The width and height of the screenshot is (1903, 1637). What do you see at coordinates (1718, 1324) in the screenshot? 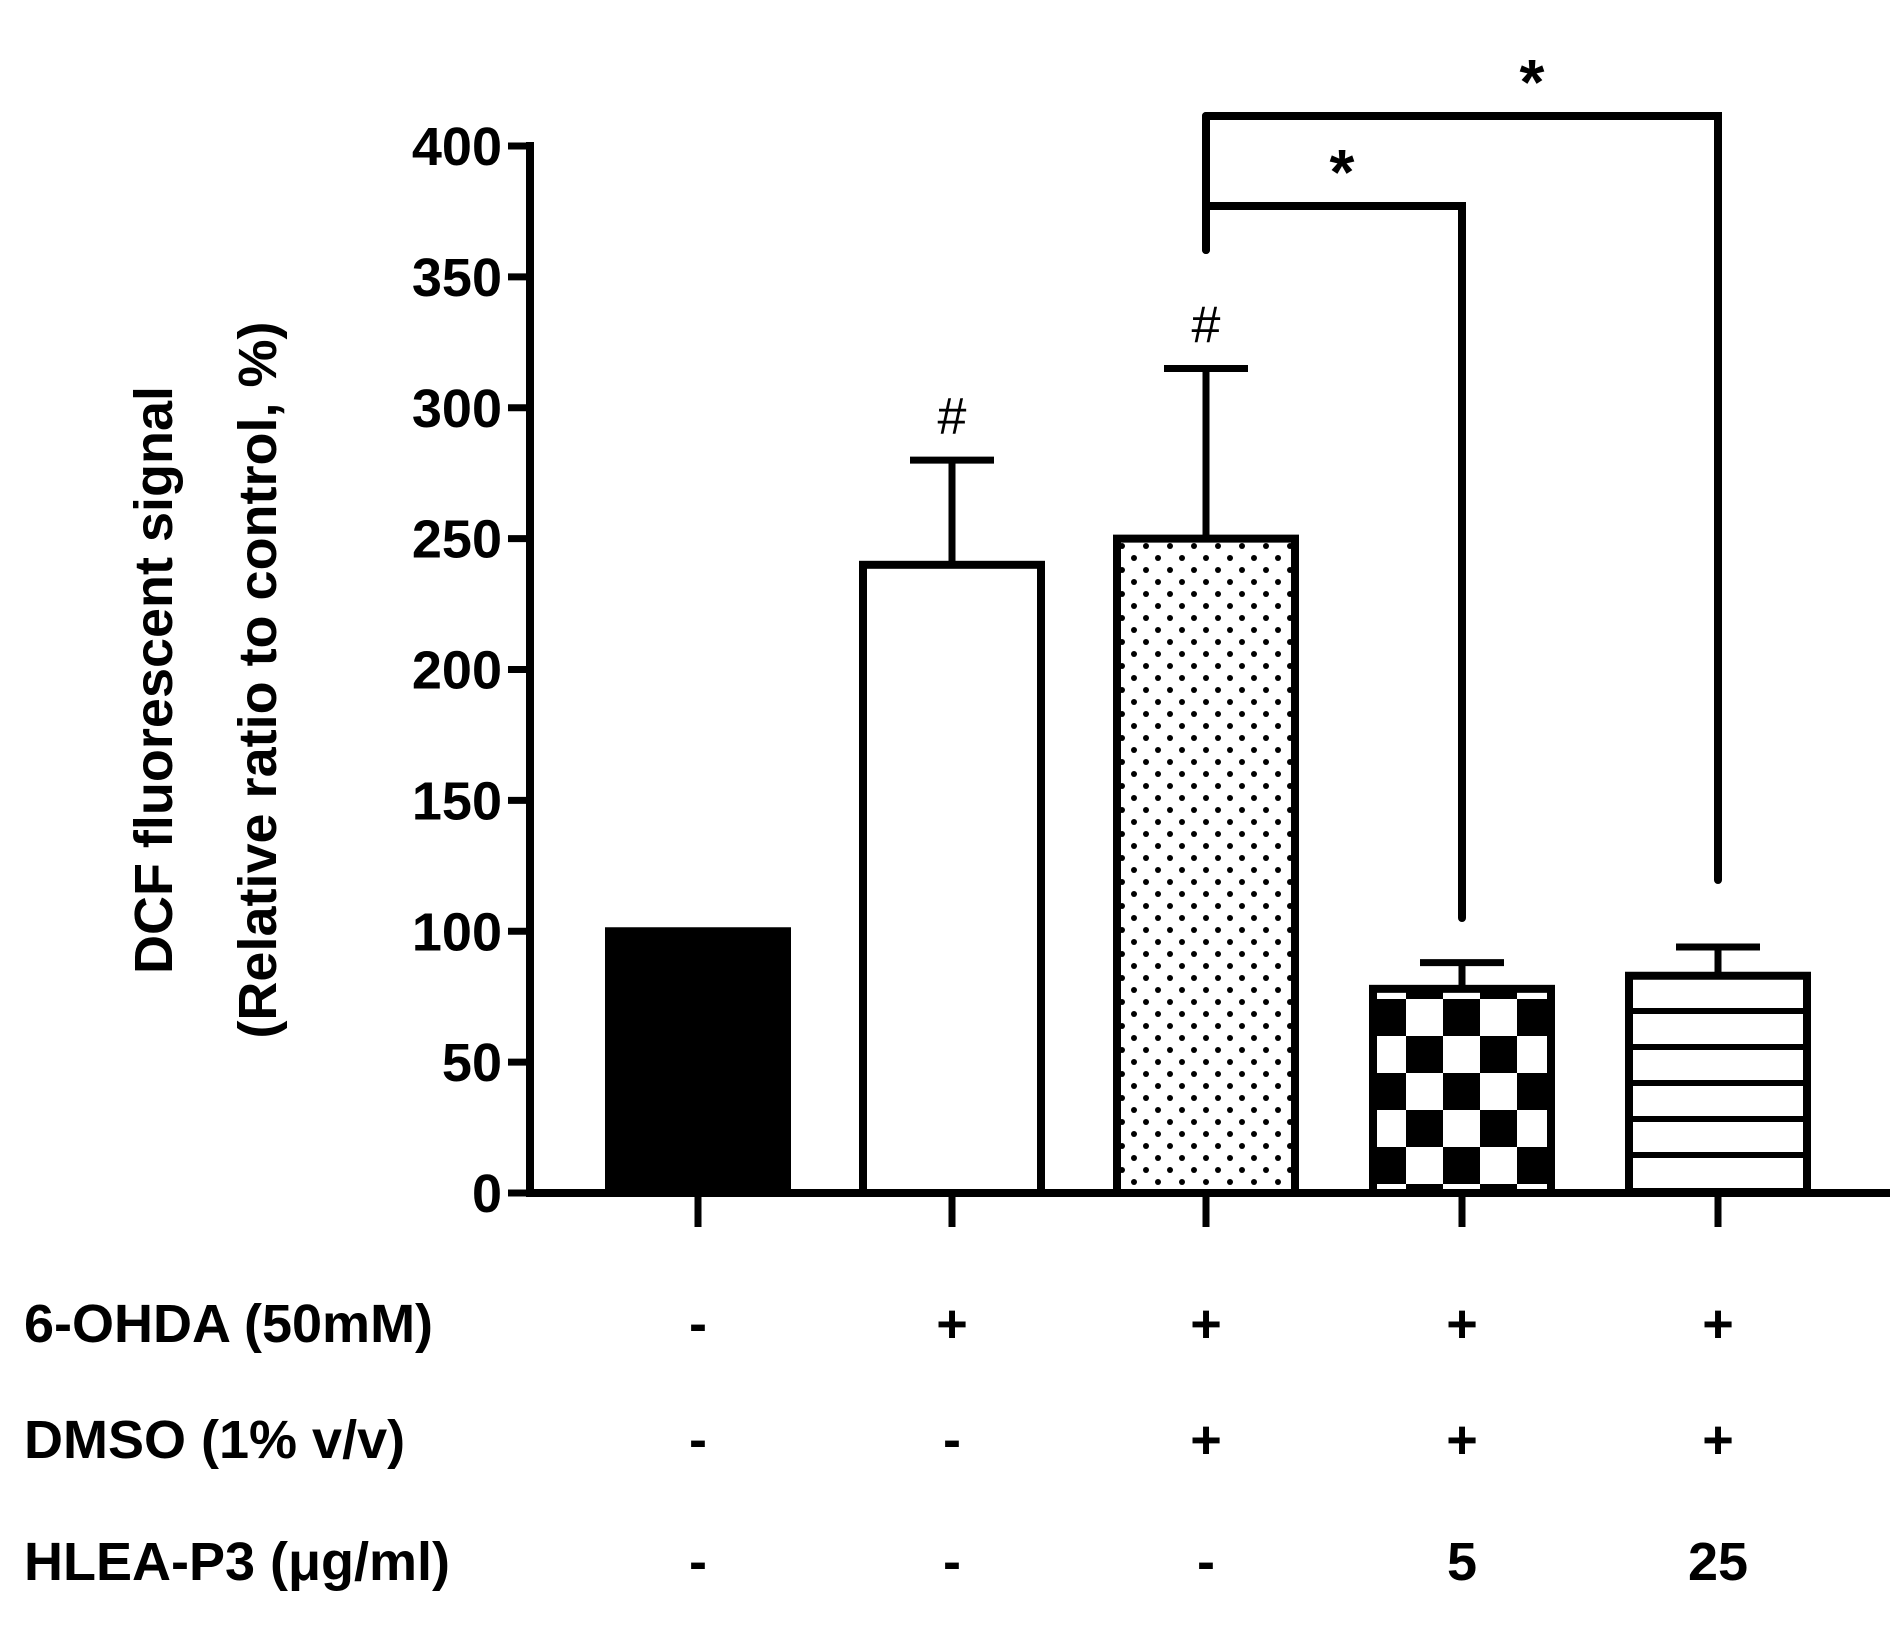
I see `condition-value-1-5: +` at bounding box center [1718, 1324].